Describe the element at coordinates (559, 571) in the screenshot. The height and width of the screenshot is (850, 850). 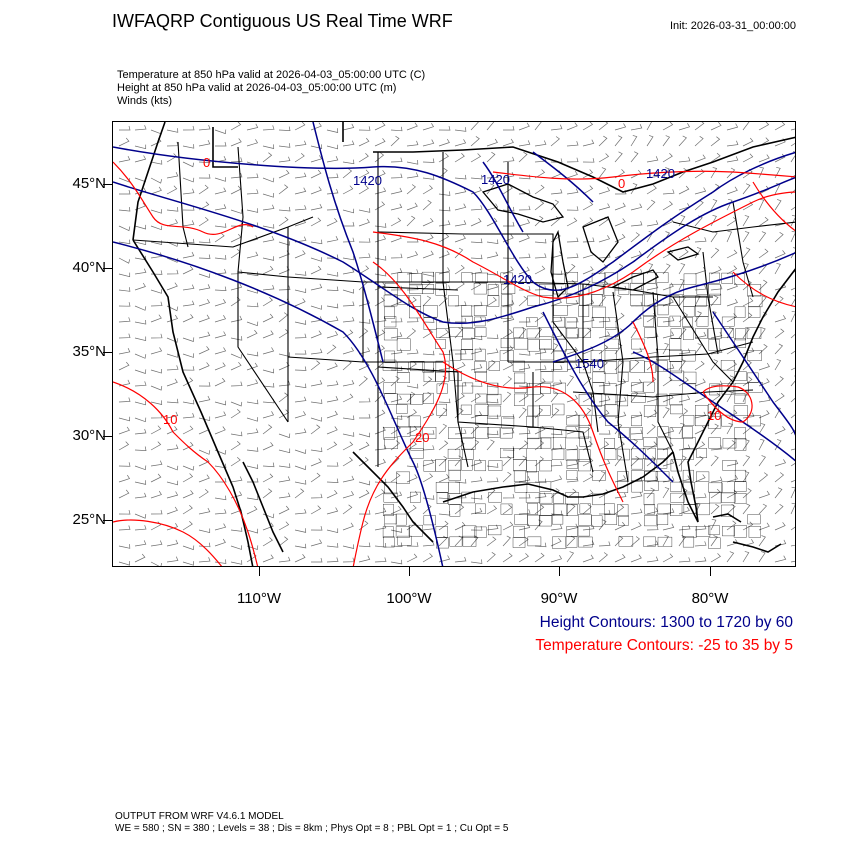
I see `lon-tick` at that location.